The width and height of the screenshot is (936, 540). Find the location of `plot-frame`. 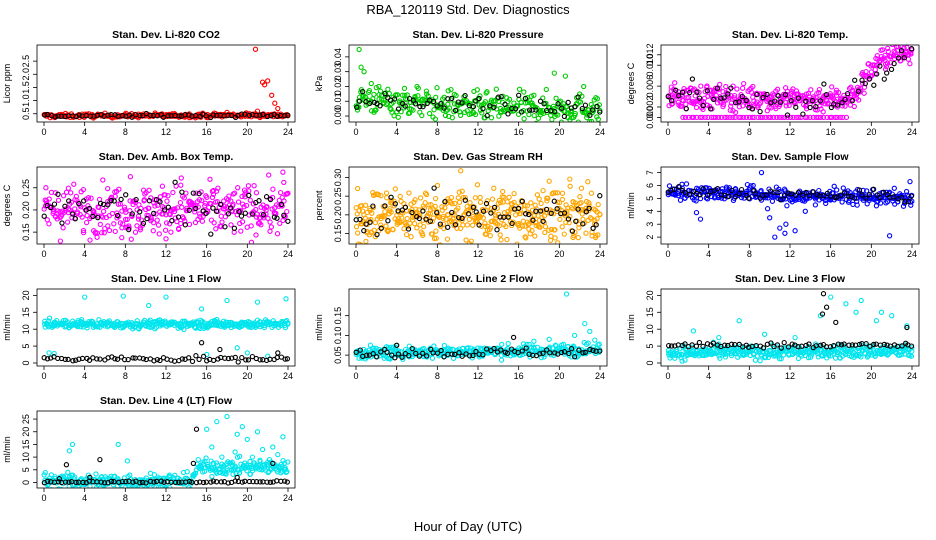

plot-frame is located at coordinates (166, 83).